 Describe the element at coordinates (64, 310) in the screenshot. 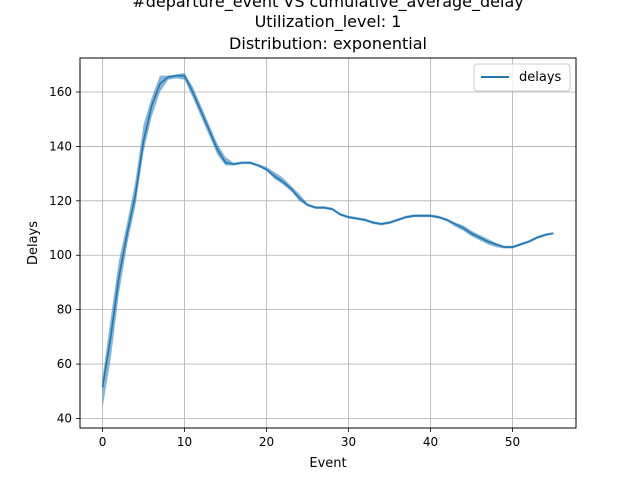

I see `y-tick-label: 80` at that location.